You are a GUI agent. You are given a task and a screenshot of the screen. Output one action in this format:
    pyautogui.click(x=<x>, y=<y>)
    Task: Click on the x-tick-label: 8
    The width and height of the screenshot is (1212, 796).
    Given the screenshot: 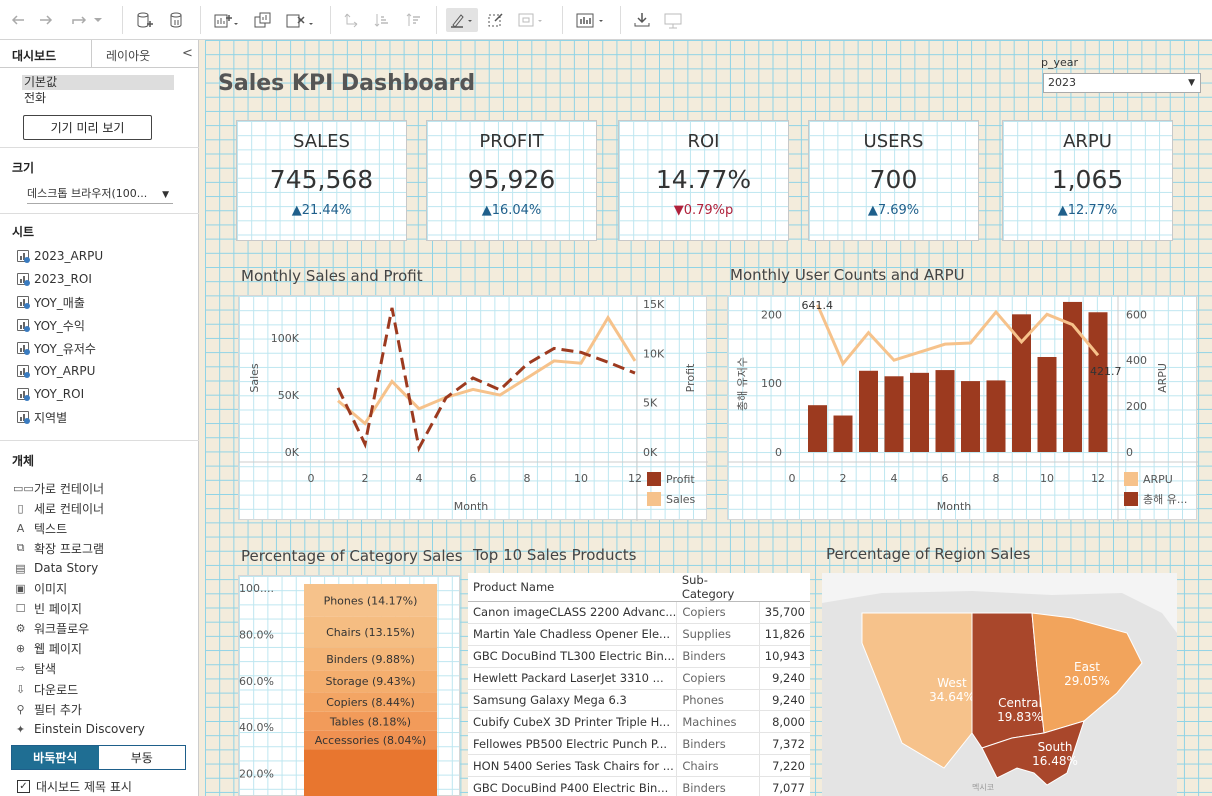 What is the action you would take?
    pyautogui.click(x=527, y=478)
    